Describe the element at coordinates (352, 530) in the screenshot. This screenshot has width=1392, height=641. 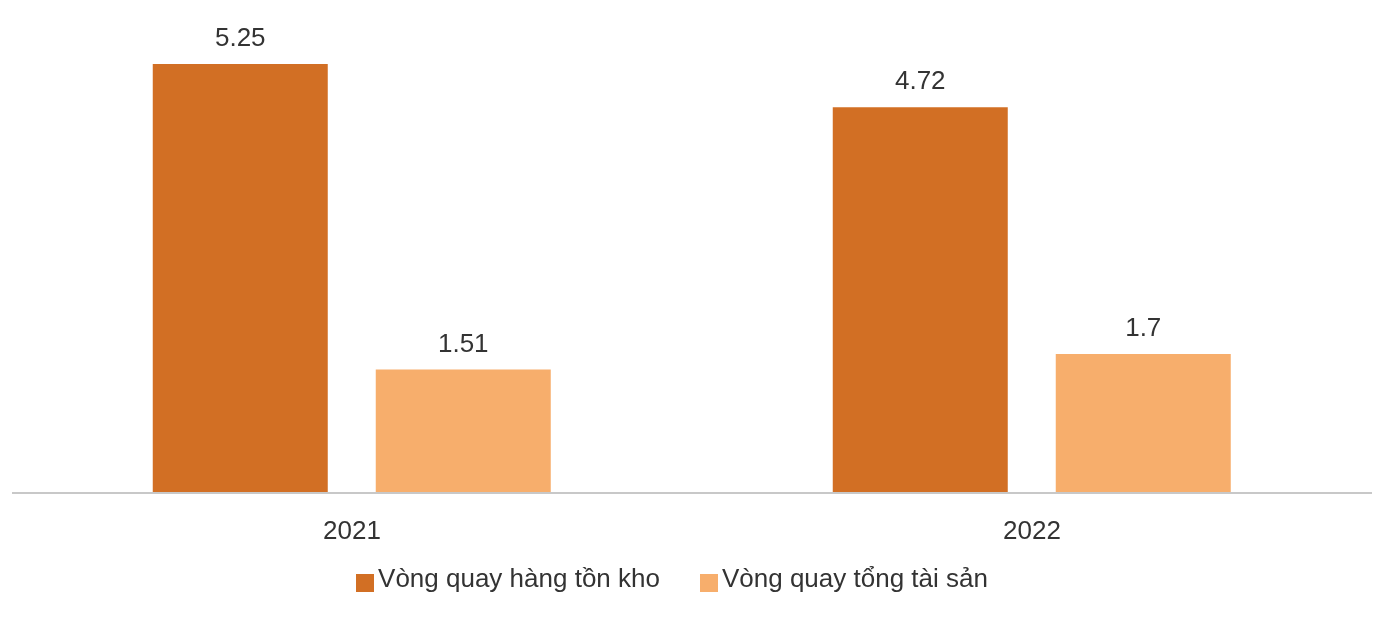
I see `x-tick-label: 2021` at that location.